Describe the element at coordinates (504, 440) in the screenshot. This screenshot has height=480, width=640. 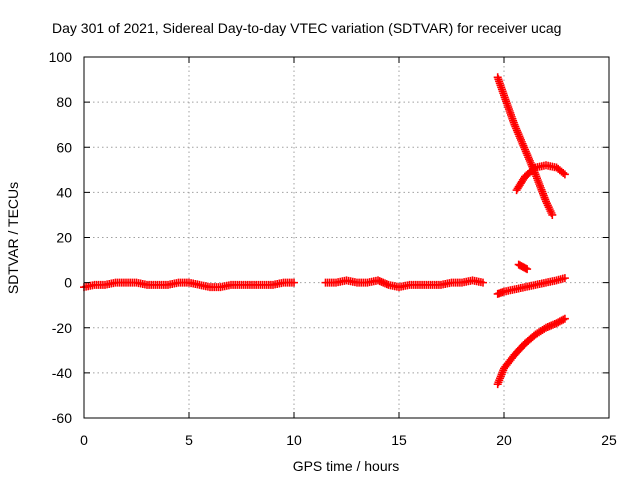
I see `x-tick-label: 20` at that location.